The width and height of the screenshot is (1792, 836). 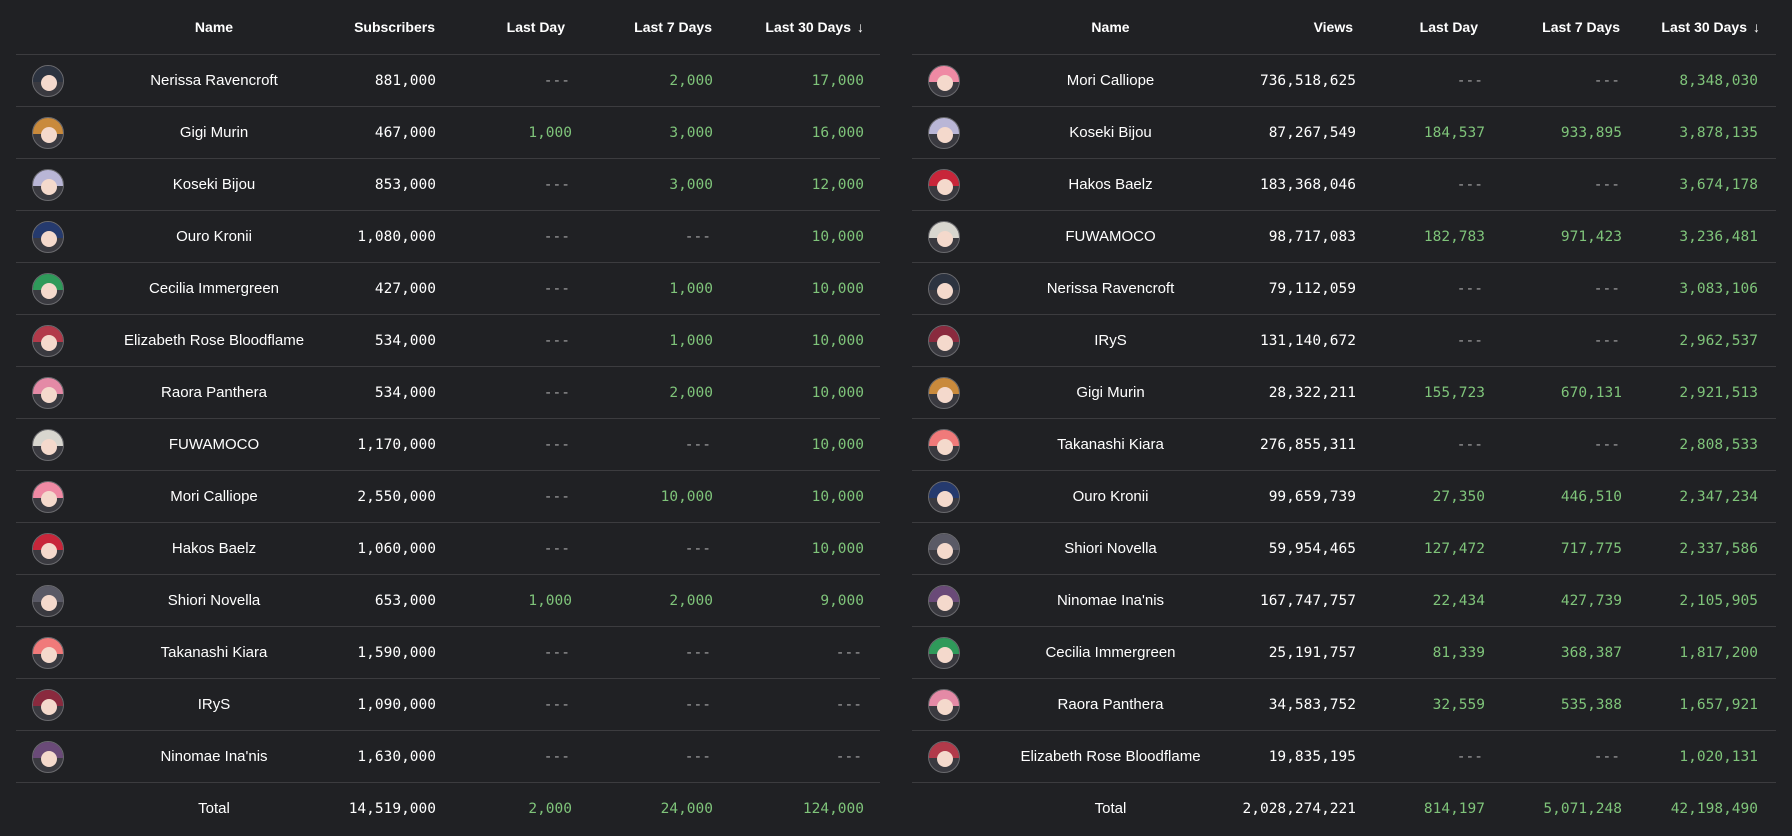 What do you see at coordinates (691, 341) in the screenshot?
I see `cell-last-7-days: 1,000` at bounding box center [691, 341].